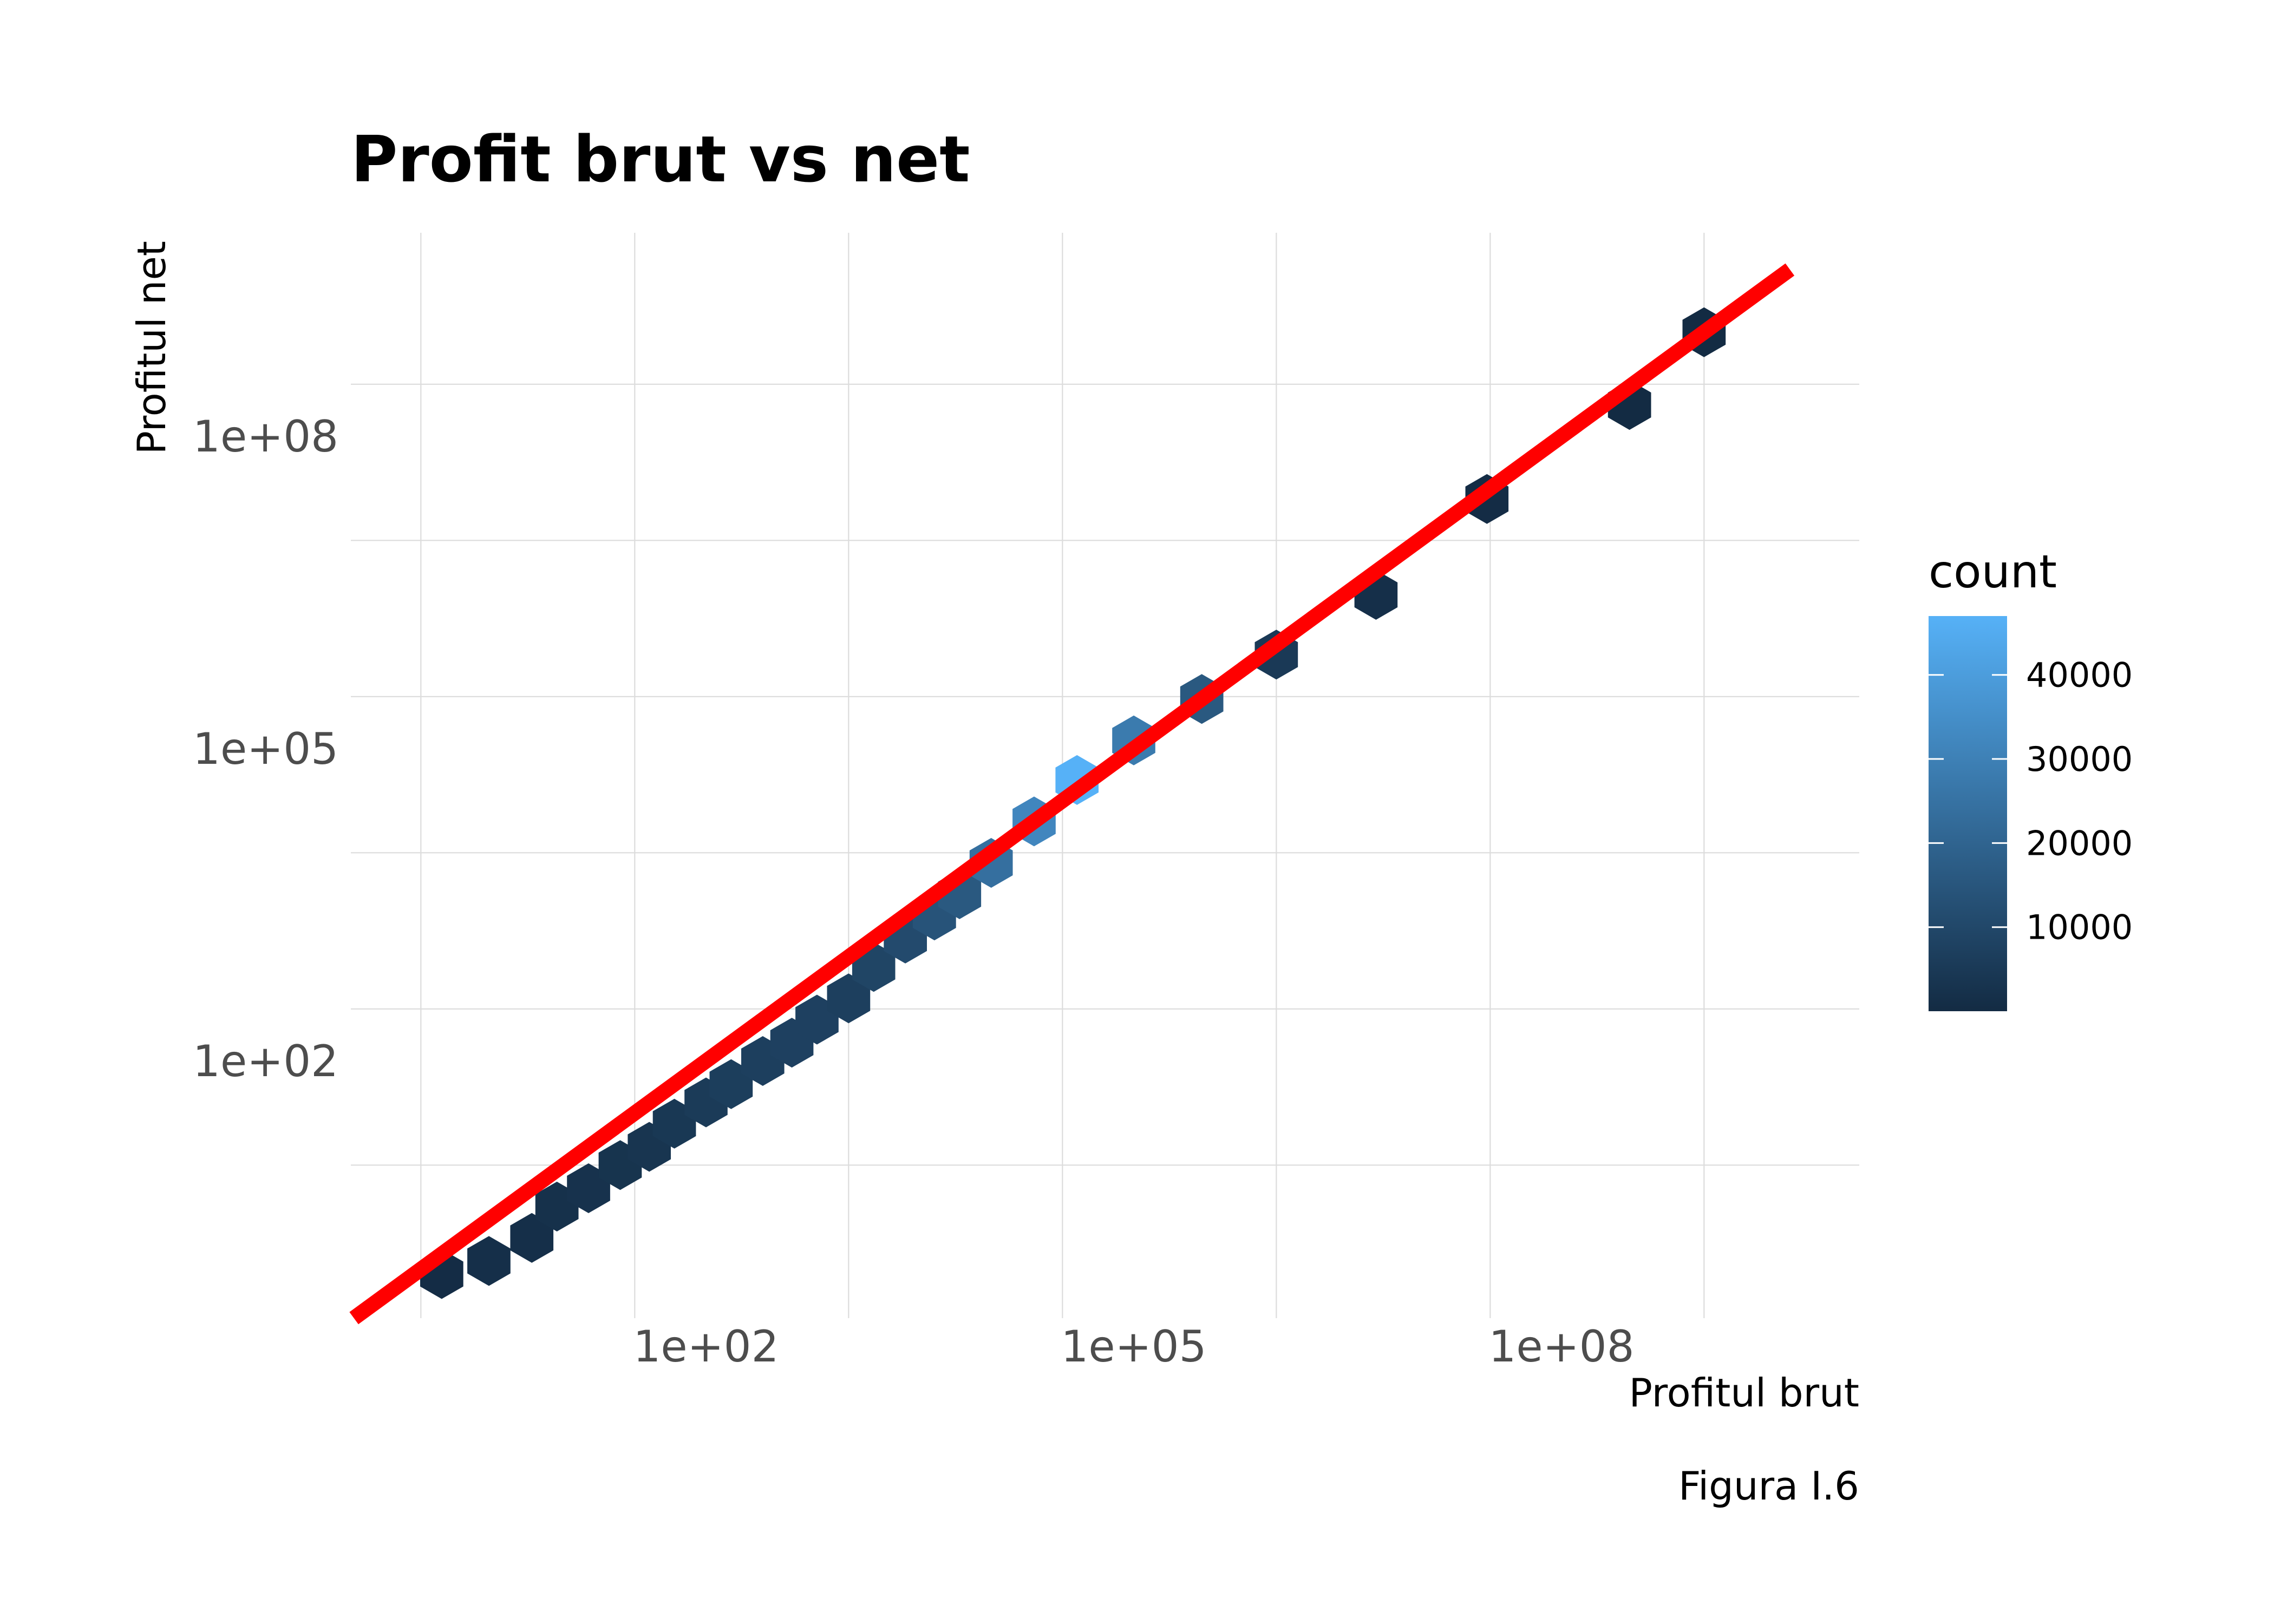 Image resolution: width=2274 pixels, height=1624 pixels. What do you see at coordinates (265, 436) in the screenshot?
I see `y-tick-label: 1e+08` at bounding box center [265, 436].